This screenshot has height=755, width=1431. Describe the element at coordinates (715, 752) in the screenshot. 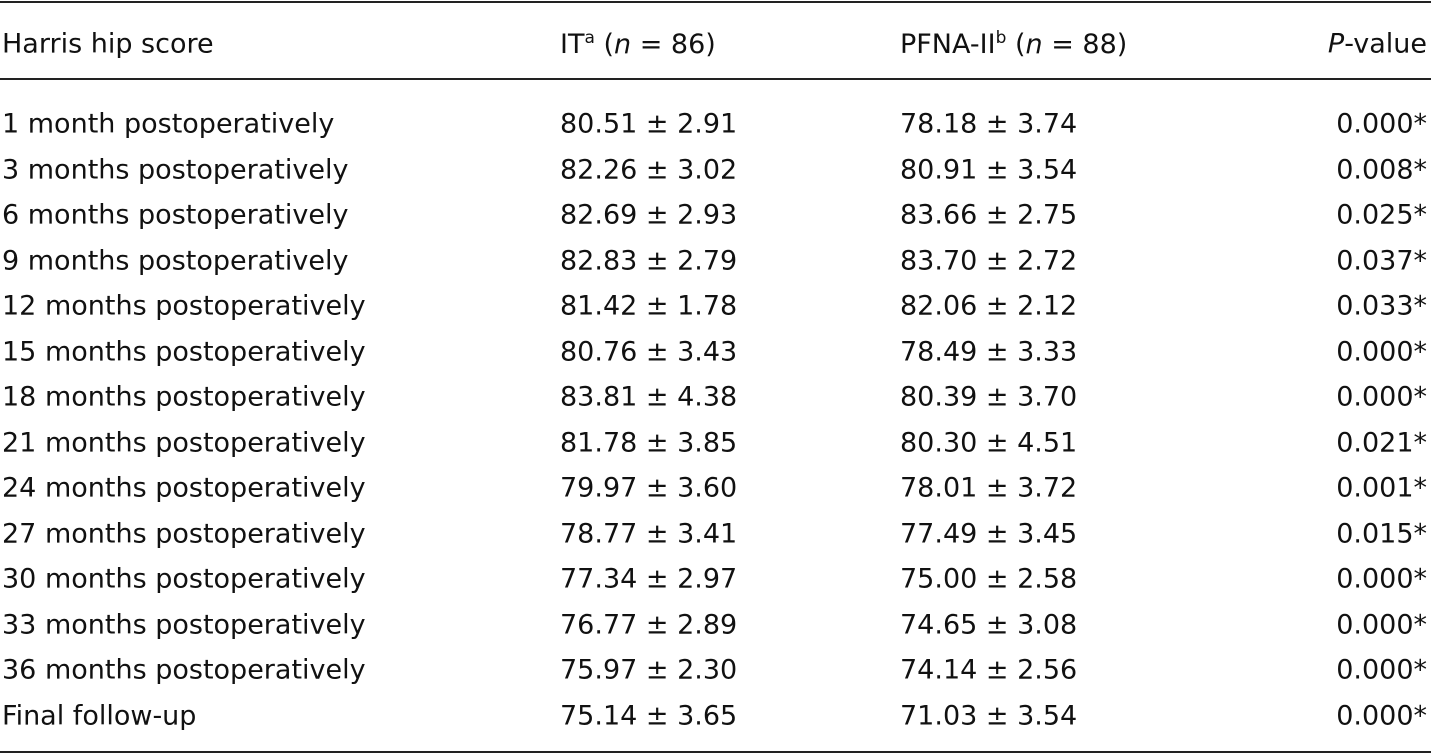

I see `bottom-rule` at that location.